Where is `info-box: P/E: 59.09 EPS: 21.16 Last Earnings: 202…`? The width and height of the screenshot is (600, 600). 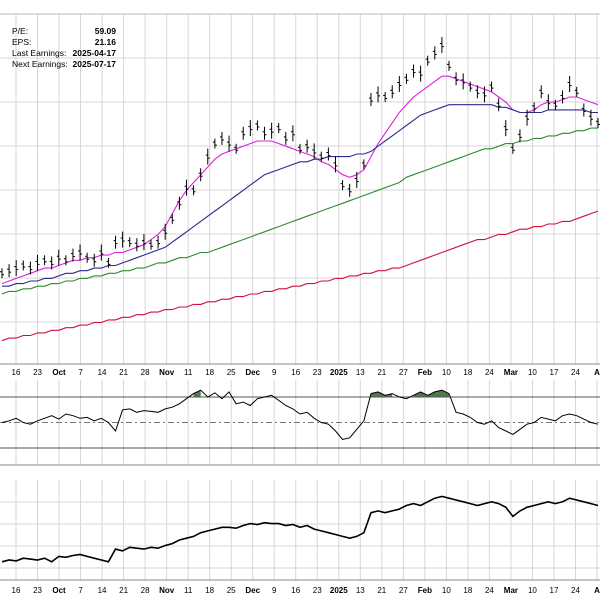 info-box: P/E: 59.09 EPS: 21.16 Last Earnings: 202… is located at coordinates (64, 48).